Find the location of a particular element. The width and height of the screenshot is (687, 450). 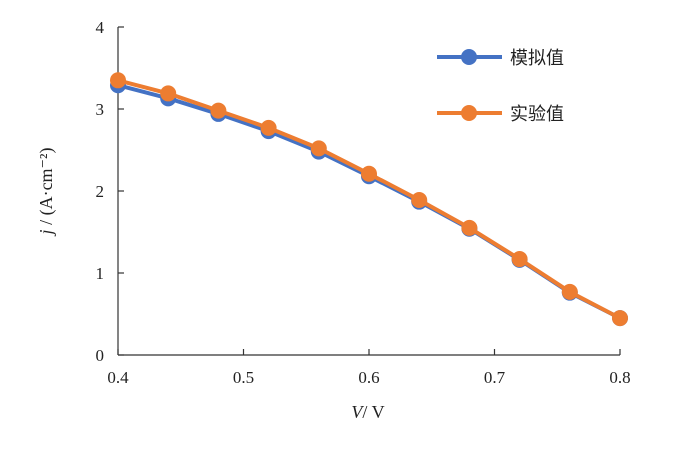

legend-label: 模拟值 is located at coordinates (537, 58).